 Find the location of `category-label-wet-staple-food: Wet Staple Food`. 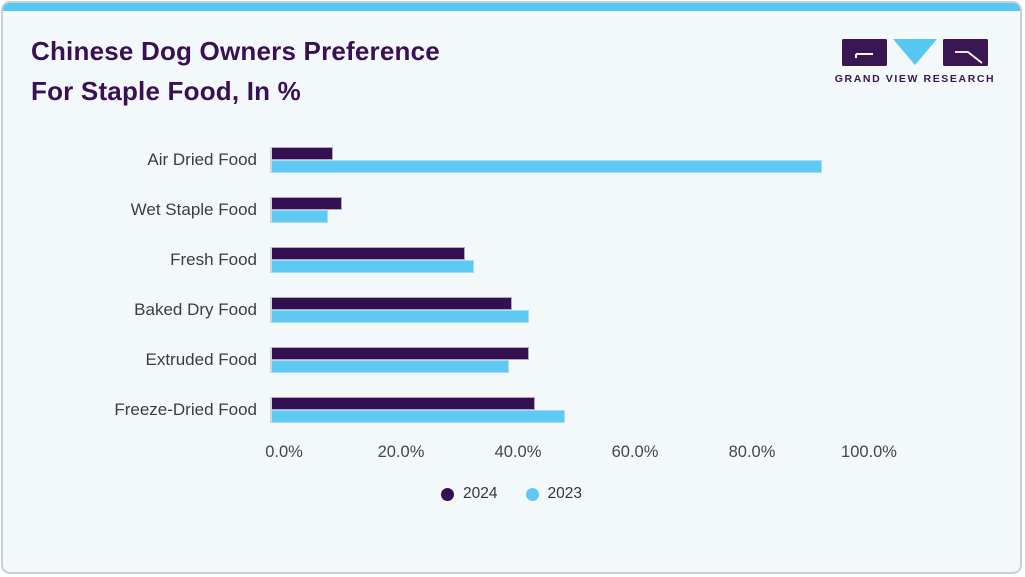

category-label-wet-staple-food: Wet Staple Food is located at coordinates (193, 209).